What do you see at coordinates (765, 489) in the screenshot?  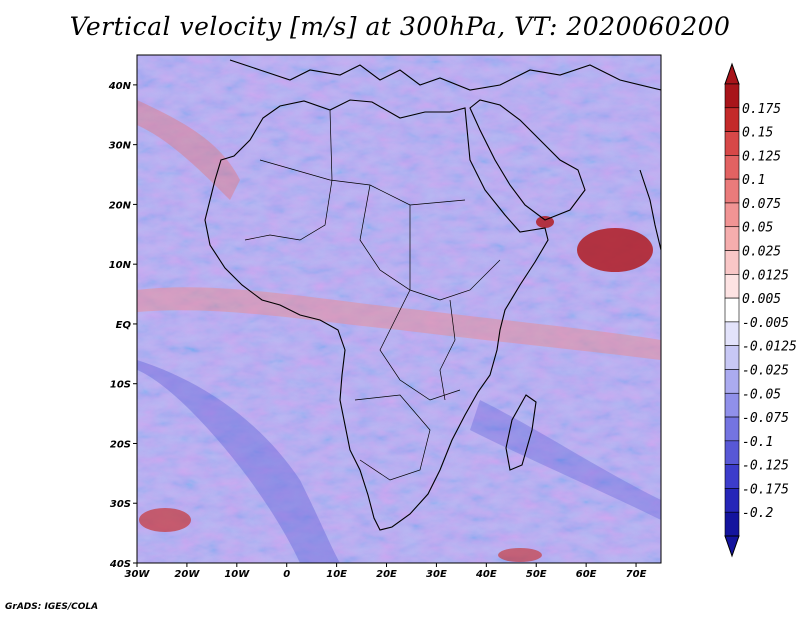 I see `colorbar-label: -0.175` at bounding box center [765, 489].